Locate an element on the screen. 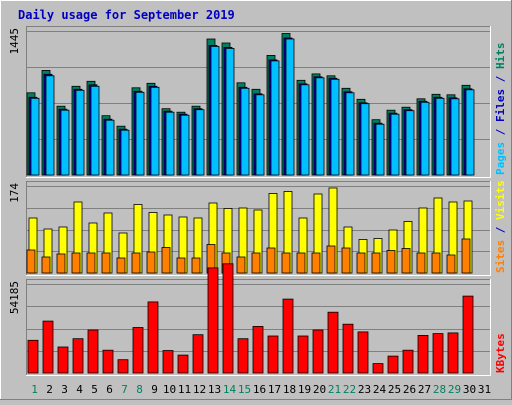 This screenshot has width=512, height=405. legend-entry: Files is located at coordinates (500, 105).